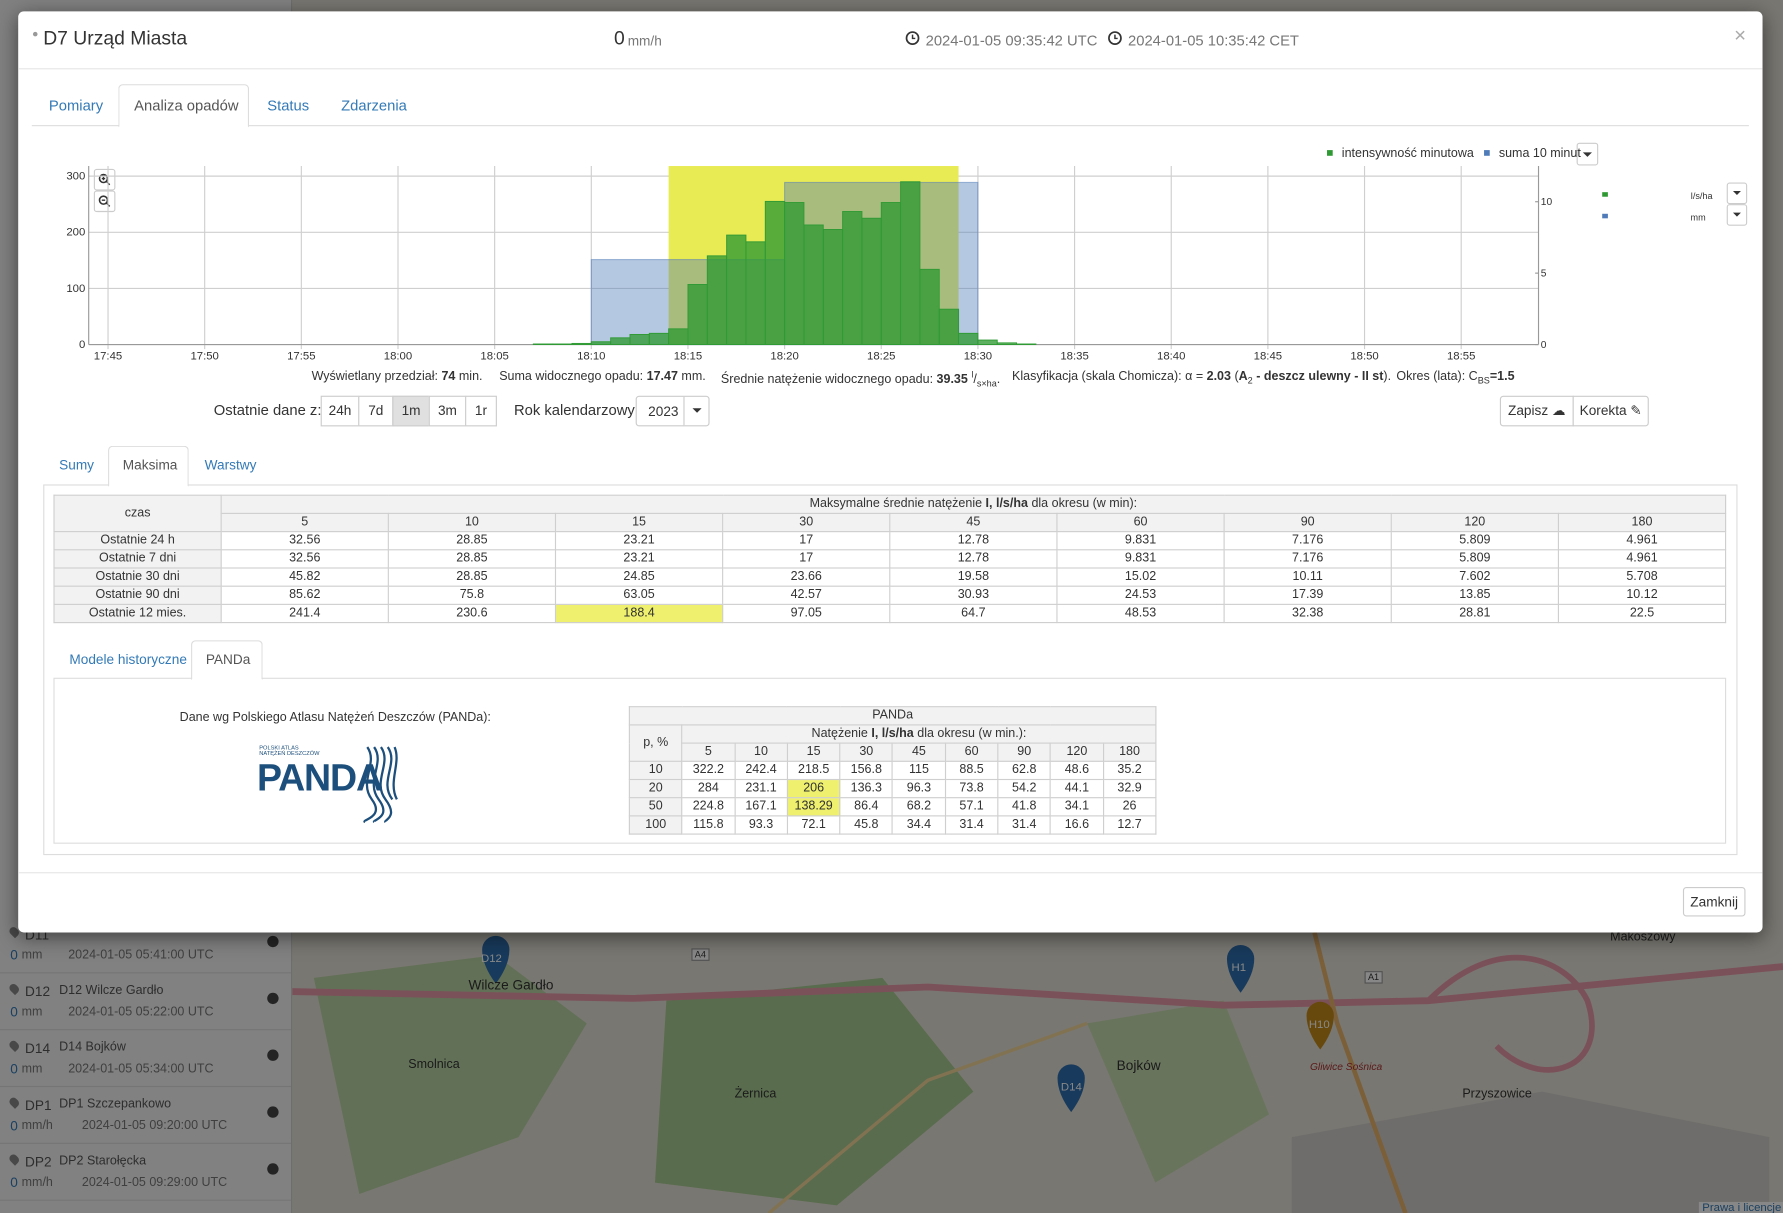 This screenshot has height=1213, width=1783. I want to click on subtab-active: Maksima, so click(150, 465).